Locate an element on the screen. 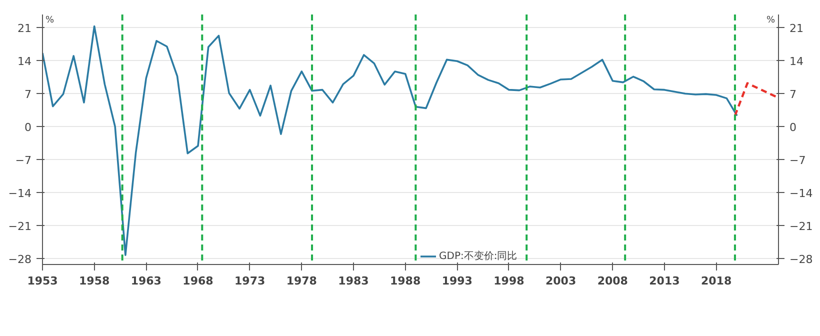 The image size is (820, 336). y-tick-label: 14 is located at coordinates (25, 61).